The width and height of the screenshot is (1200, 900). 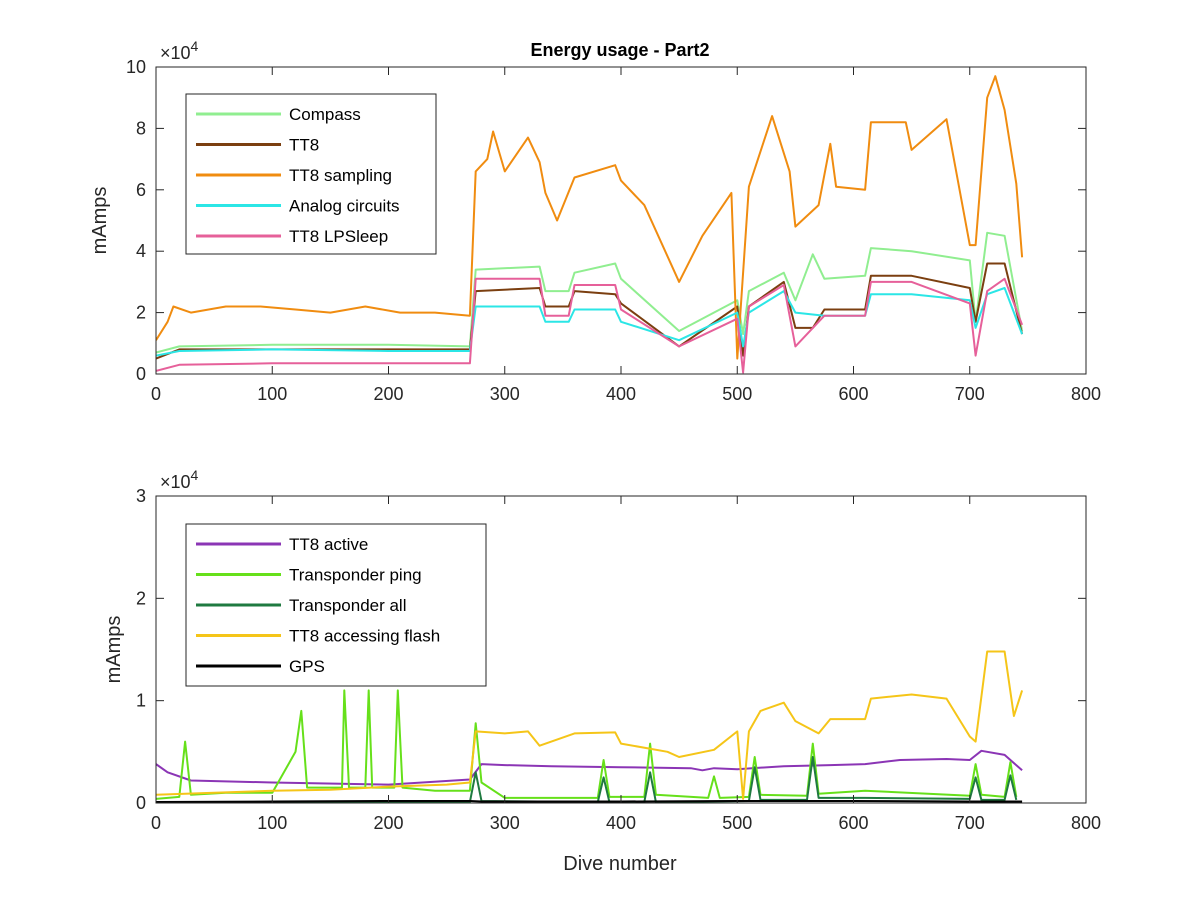 I want to click on legend-label: Compass, so click(x=325, y=114).